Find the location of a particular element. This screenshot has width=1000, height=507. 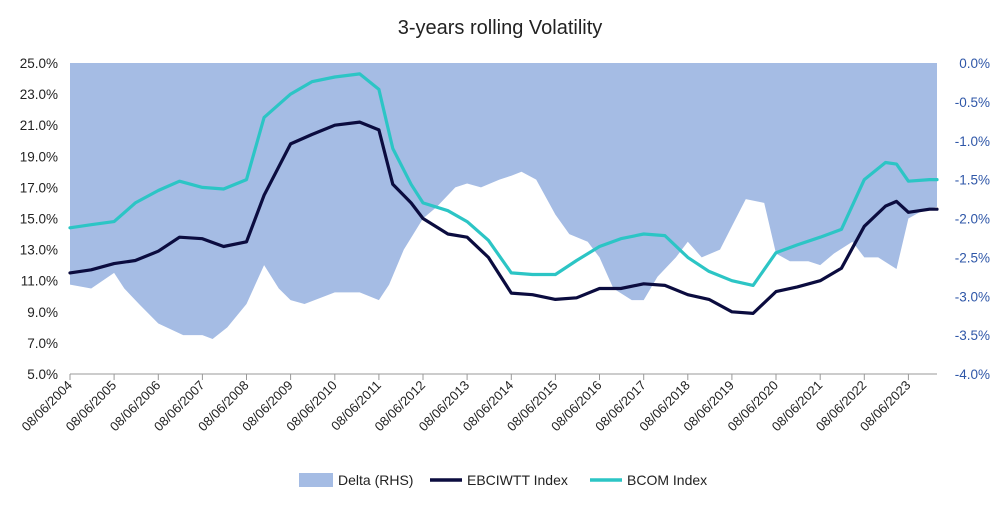

chart-title: 3-years rolling Volatility is located at coordinates (500, 28).